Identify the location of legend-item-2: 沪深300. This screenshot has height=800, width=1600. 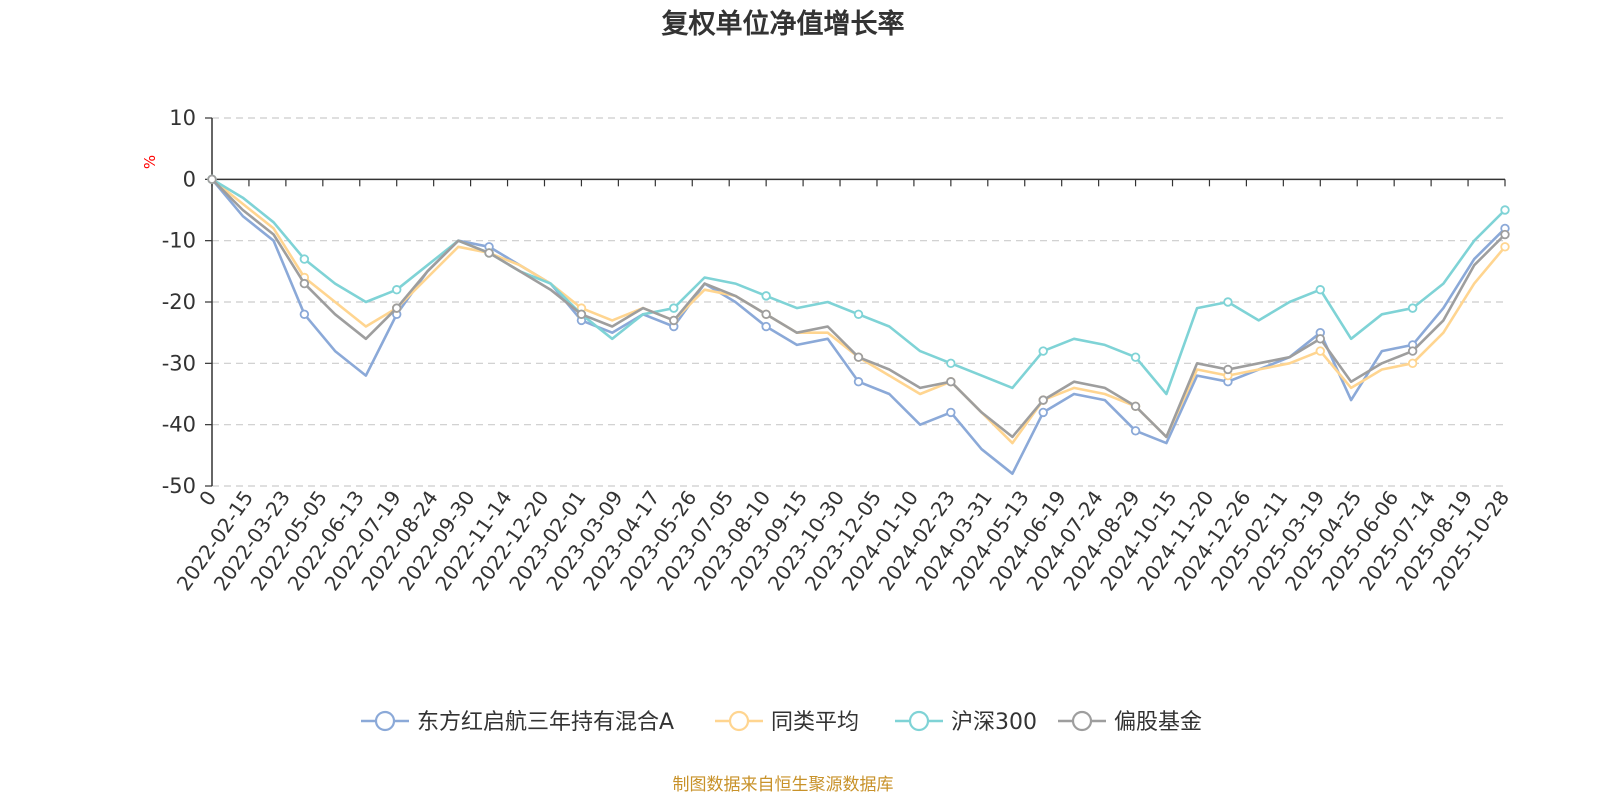
(966, 722).